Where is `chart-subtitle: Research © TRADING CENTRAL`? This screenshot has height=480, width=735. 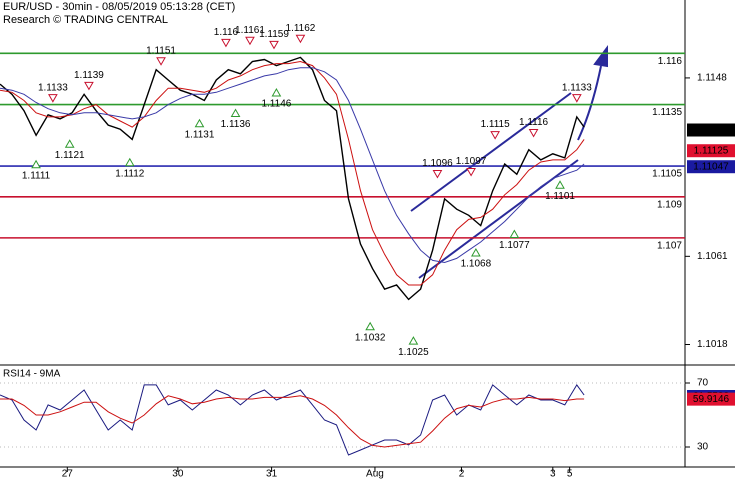
chart-subtitle: Research © TRADING CENTRAL is located at coordinates (85, 20).